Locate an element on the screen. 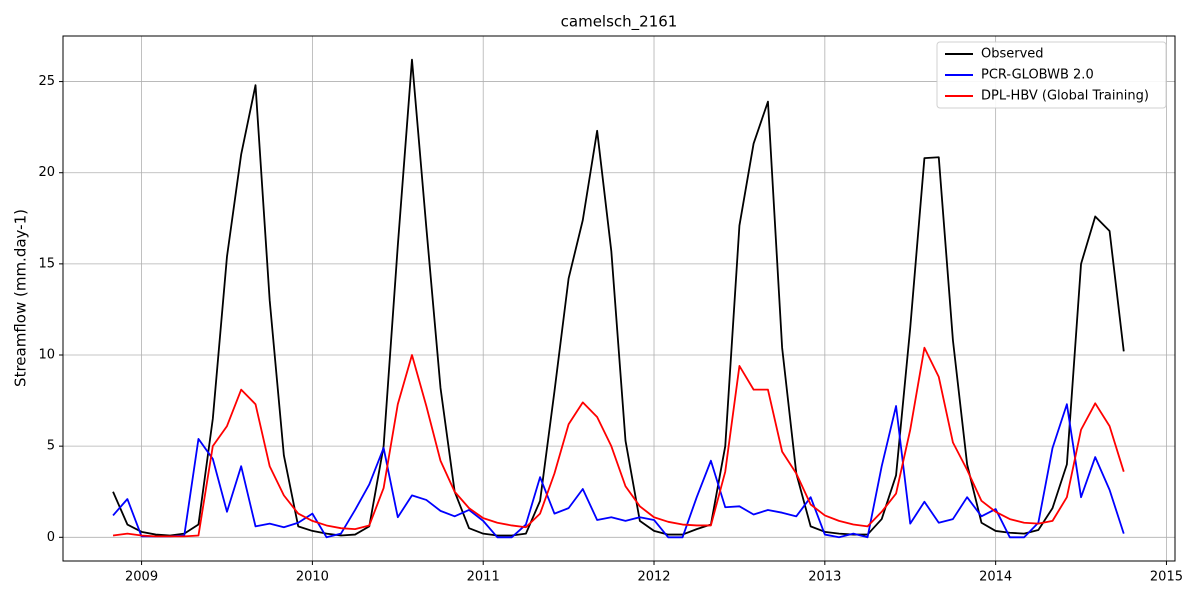 The image size is (1200, 600). legend-label: PCR-GLOBWB 2.0 is located at coordinates (1037, 75).